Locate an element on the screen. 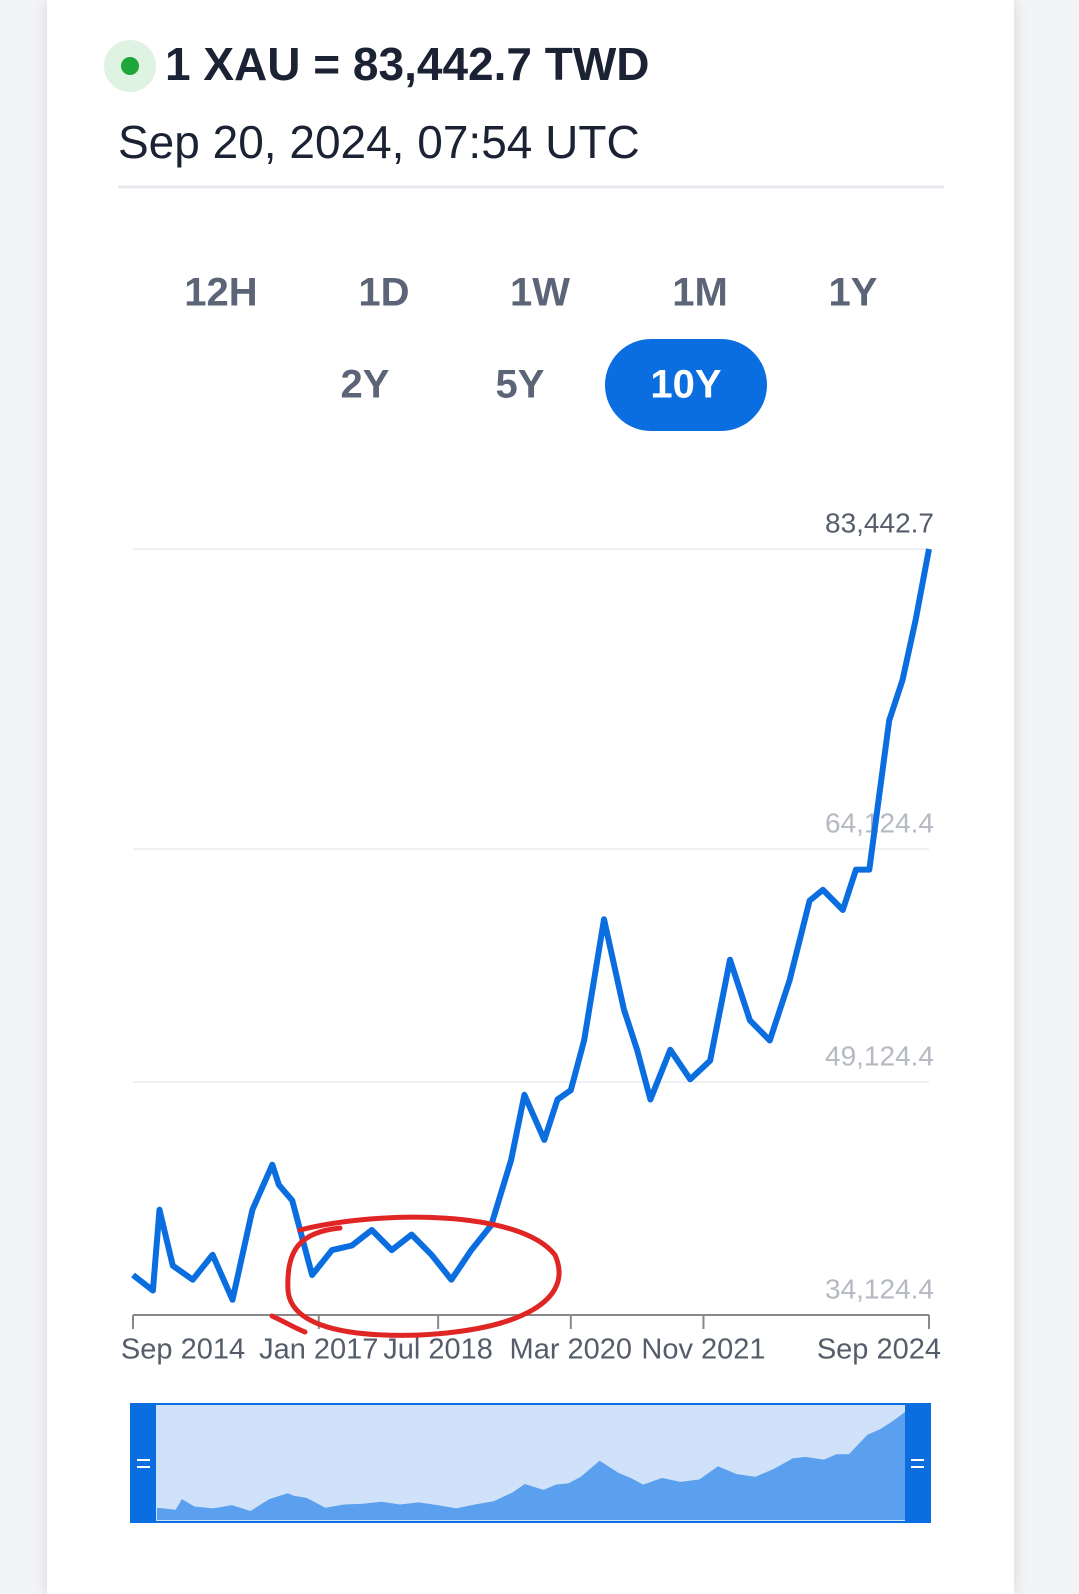 This screenshot has height=1594, width=1079. y-tick-label: 34,124.4 is located at coordinates (879, 1288).